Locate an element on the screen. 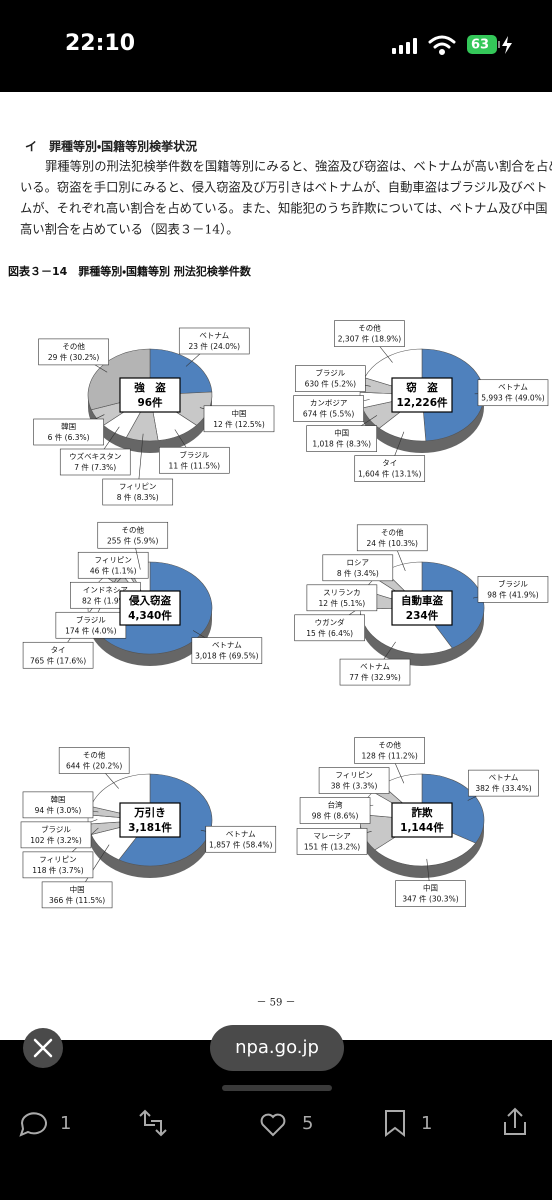  retweet-icon is located at coordinates (153, 1123).